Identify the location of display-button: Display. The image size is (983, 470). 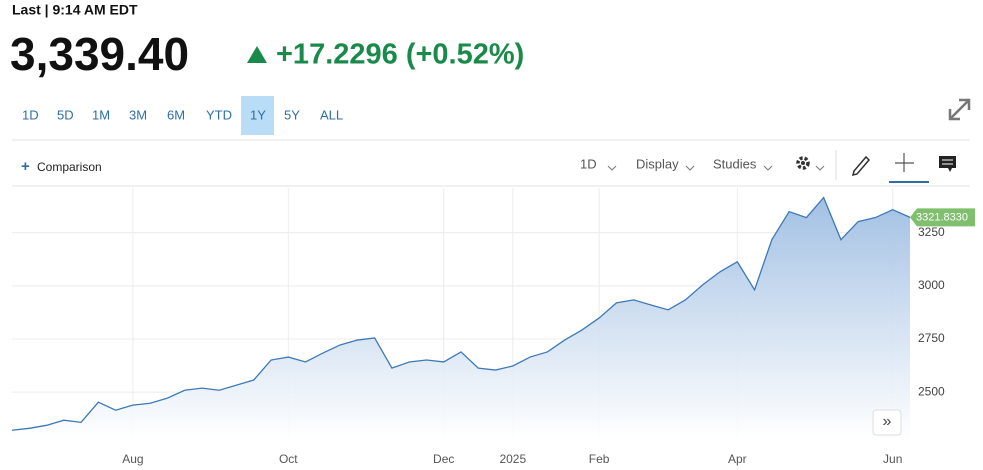
(657, 163).